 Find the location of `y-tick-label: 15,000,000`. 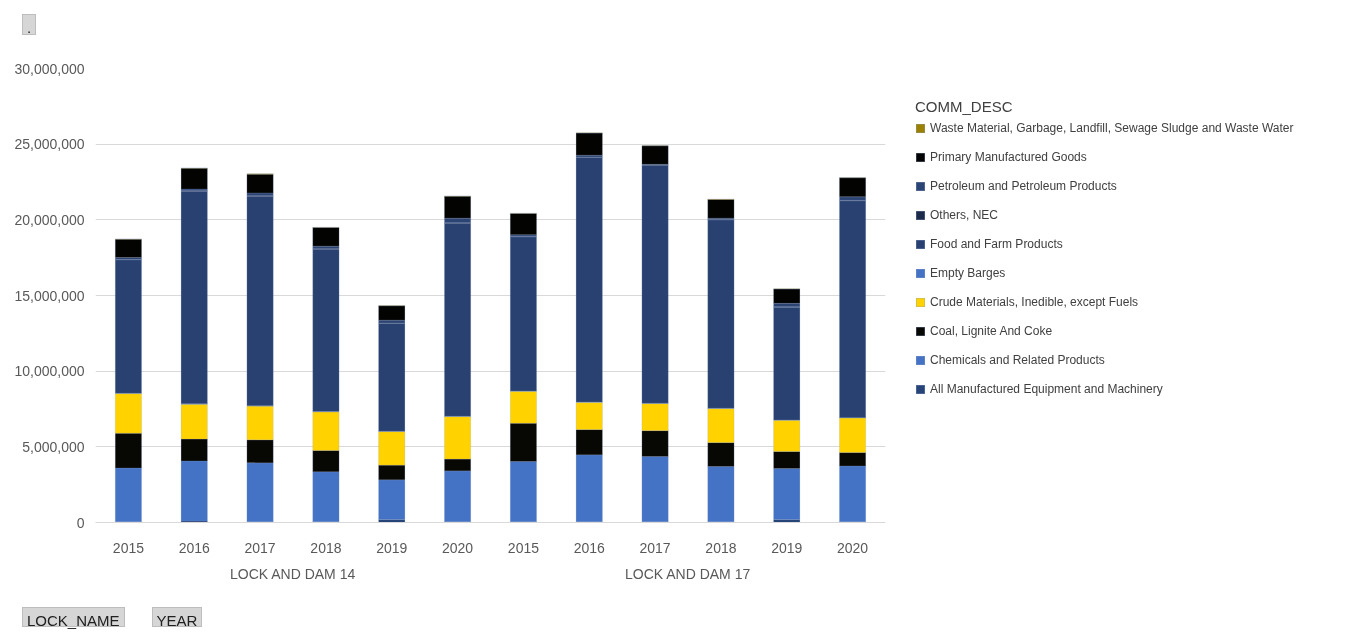

y-tick-label: 15,000,000 is located at coordinates (49, 295).